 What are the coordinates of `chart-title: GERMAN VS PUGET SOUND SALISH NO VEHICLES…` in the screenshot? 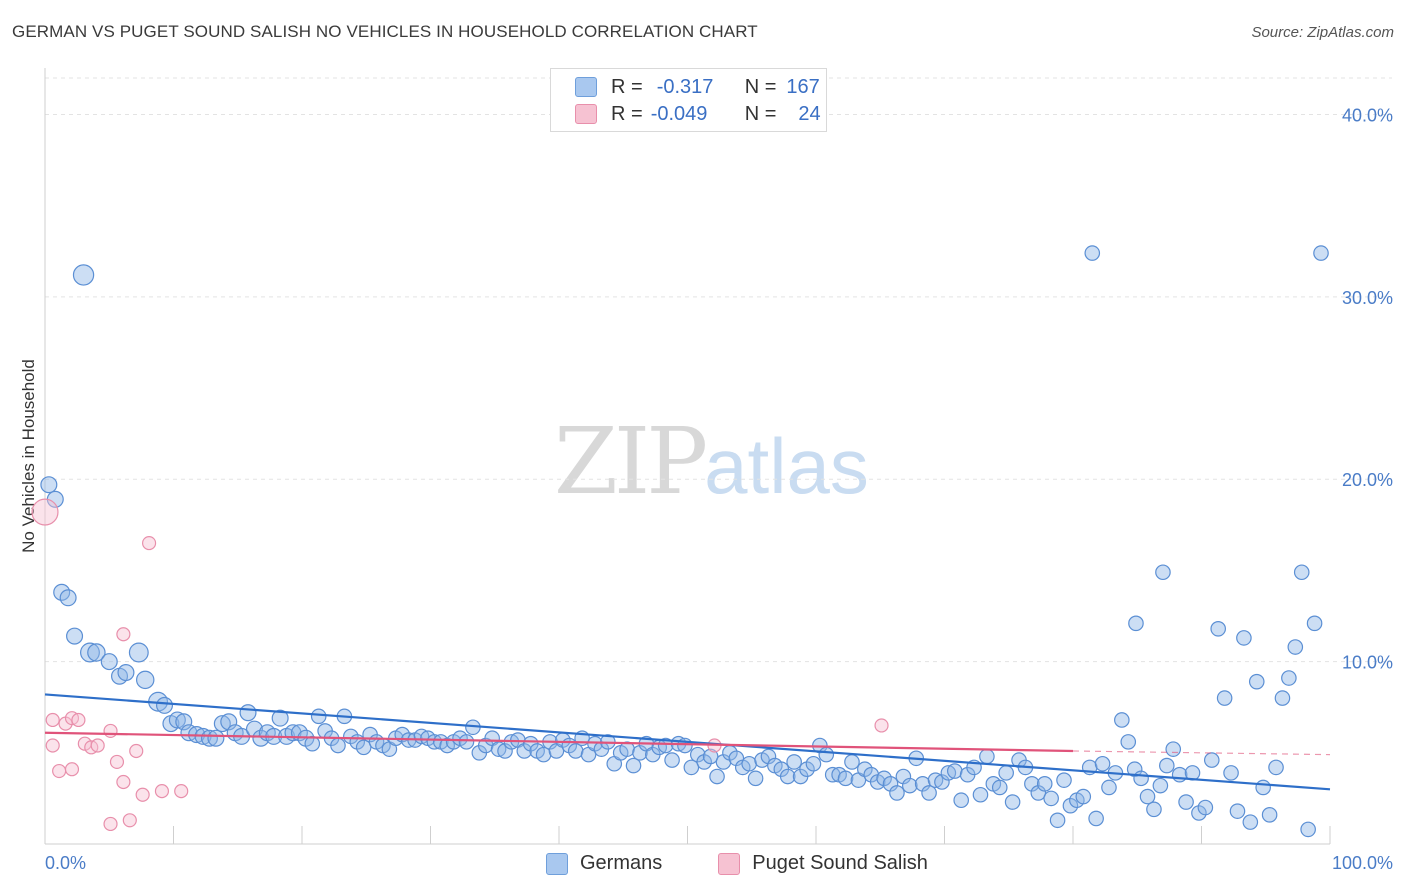 It's located at (385, 31).